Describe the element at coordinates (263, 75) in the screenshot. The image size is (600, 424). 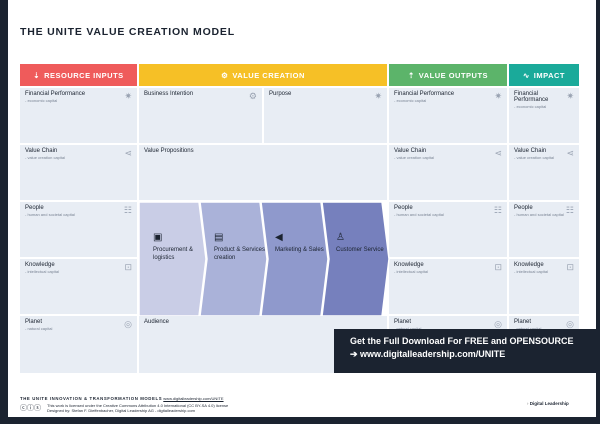
I see `header-value-creation: ⚙ VALUE CREATION` at that location.